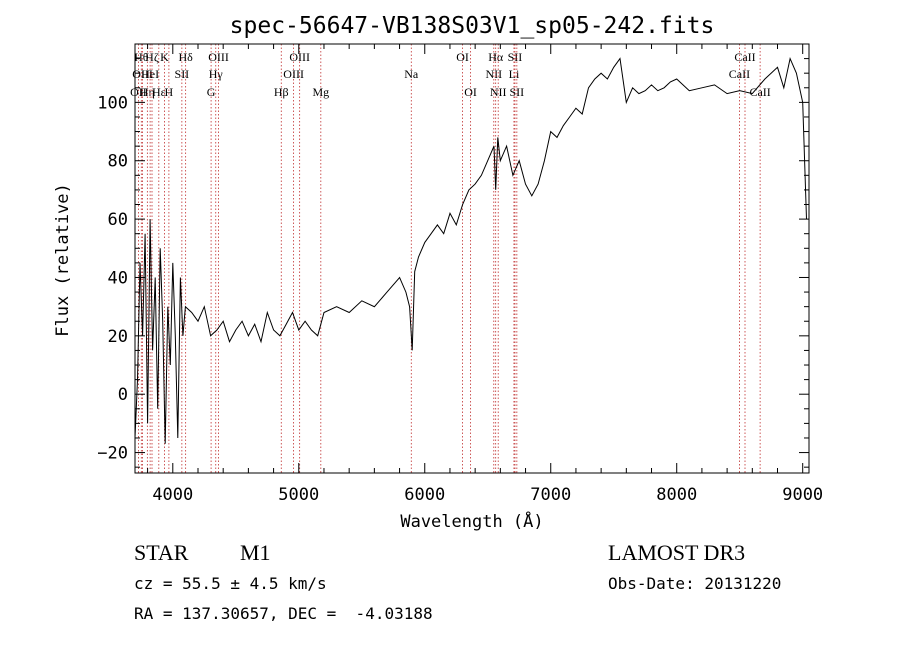 This screenshot has width=900, height=649. I want to click on annotation-label: Na, so click(411, 74).